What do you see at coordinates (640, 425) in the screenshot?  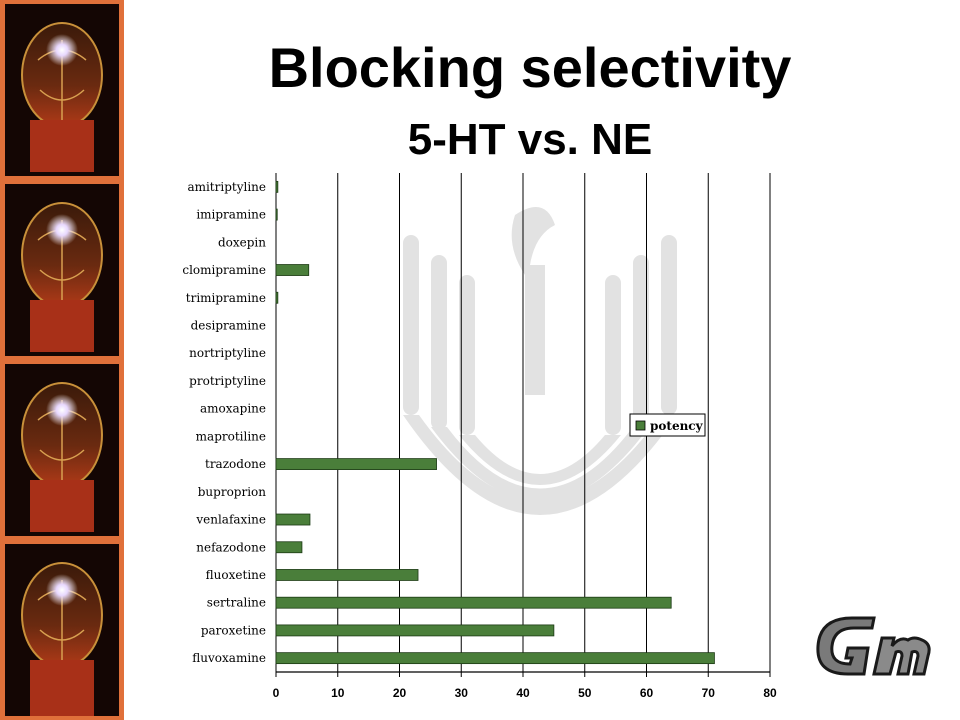 I see `legend-swatch` at bounding box center [640, 425].